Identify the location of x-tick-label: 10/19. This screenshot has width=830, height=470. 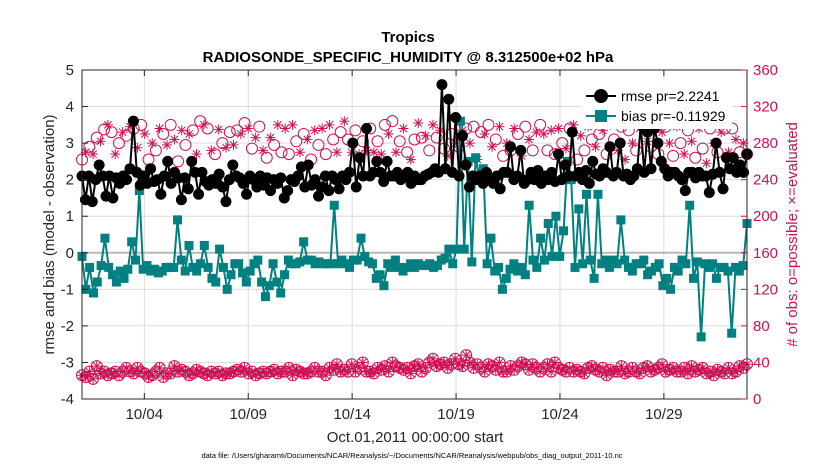
(456, 414).